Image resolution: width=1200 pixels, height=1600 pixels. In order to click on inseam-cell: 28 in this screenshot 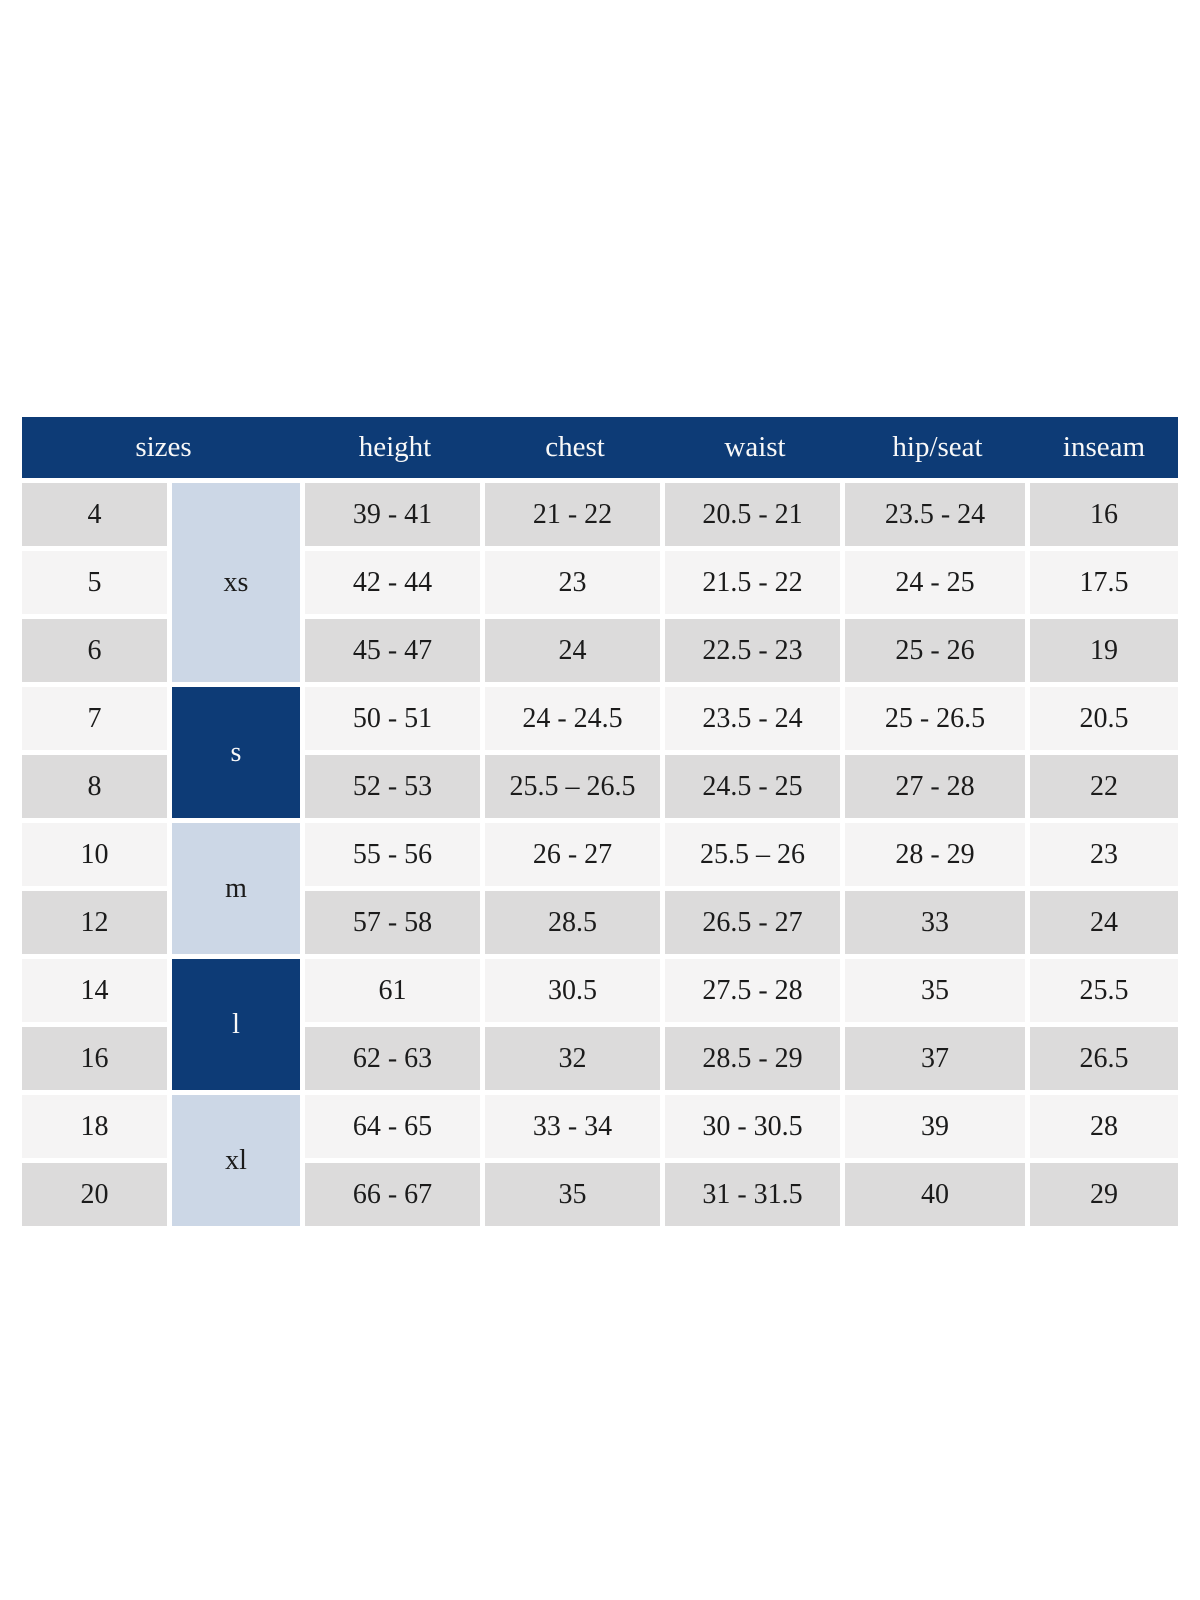, I will do `click(1104, 1129)`.